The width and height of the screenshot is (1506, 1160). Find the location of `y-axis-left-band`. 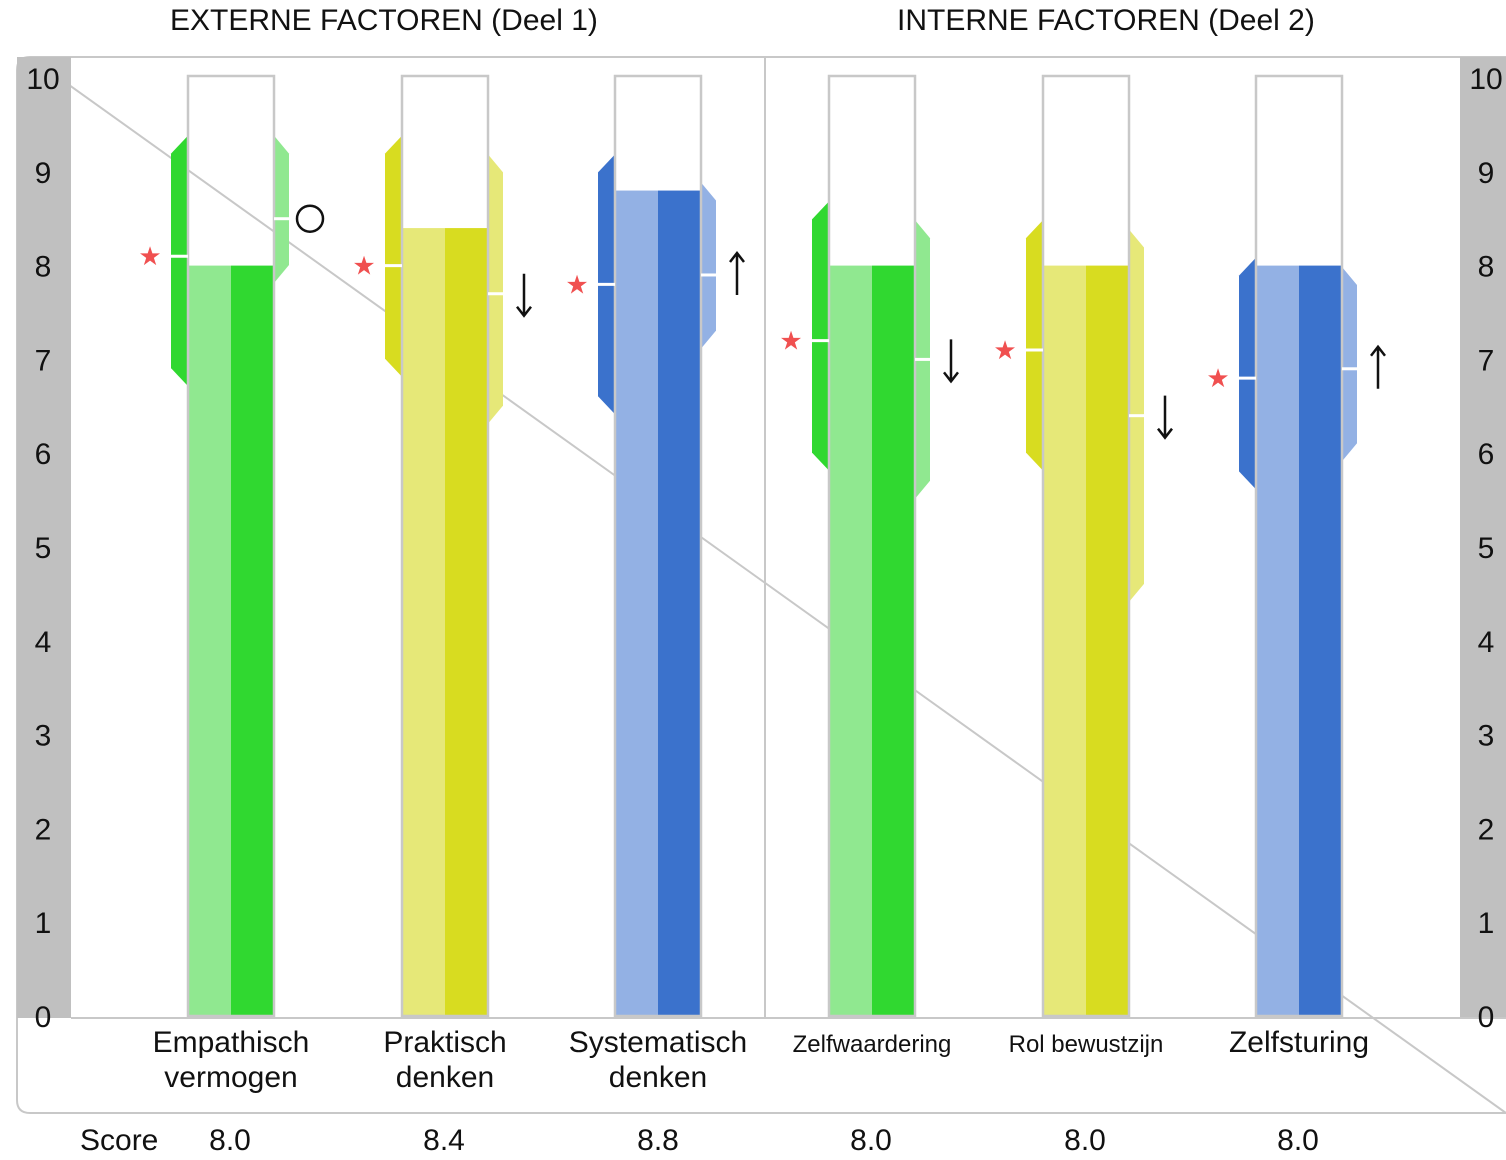

y-axis-left-band is located at coordinates (44, 537).